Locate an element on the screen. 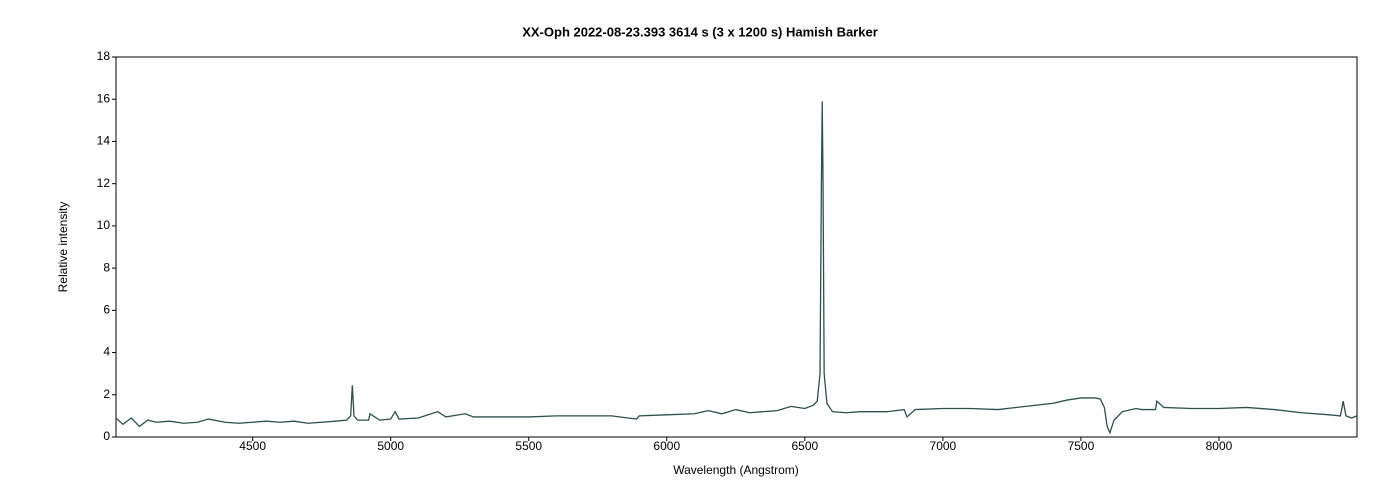  x-tick-label: 8000 is located at coordinates (1219, 446).